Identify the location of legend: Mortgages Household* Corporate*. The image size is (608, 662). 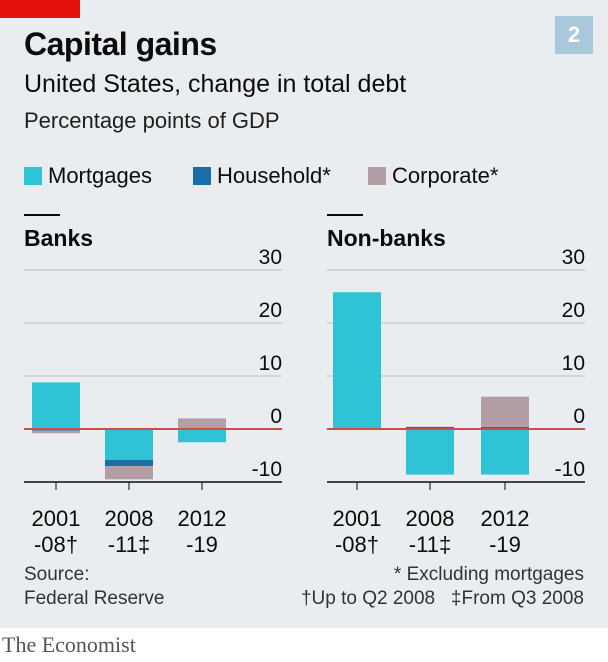
(304, 177).